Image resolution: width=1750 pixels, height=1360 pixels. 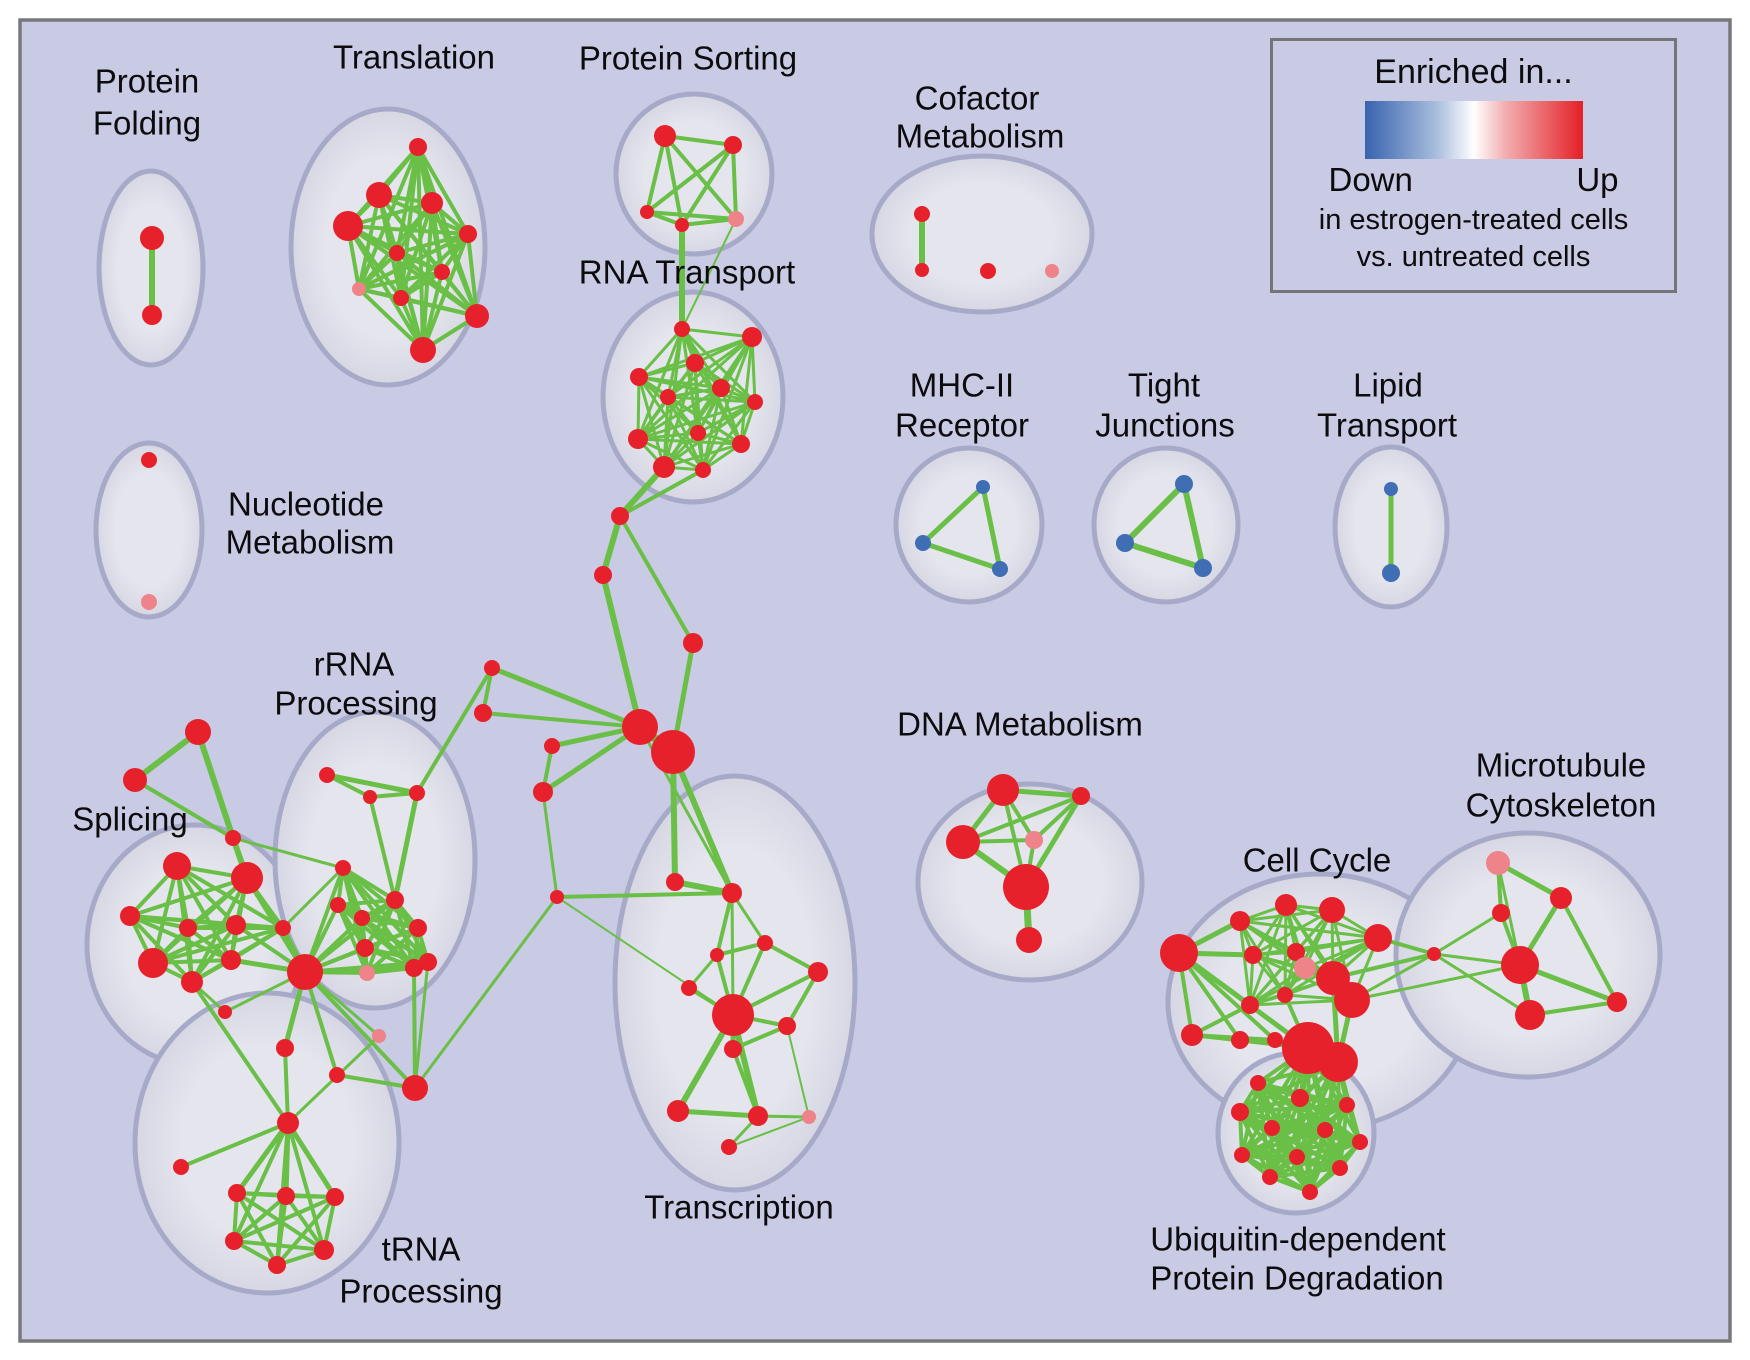 What do you see at coordinates (1378, 938) in the screenshot?
I see `node-cc6` at bounding box center [1378, 938].